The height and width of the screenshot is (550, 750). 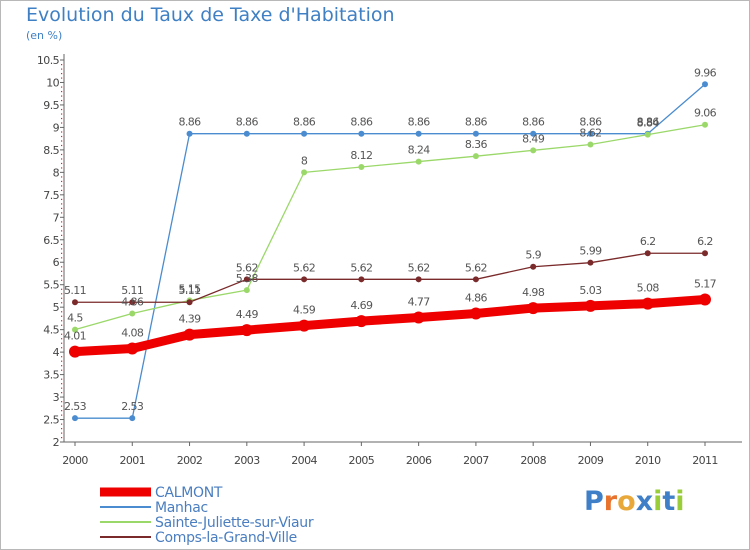 I want to click on chart-title: Evolution du Taux de Taxe d'Habitation, so click(x=210, y=15).